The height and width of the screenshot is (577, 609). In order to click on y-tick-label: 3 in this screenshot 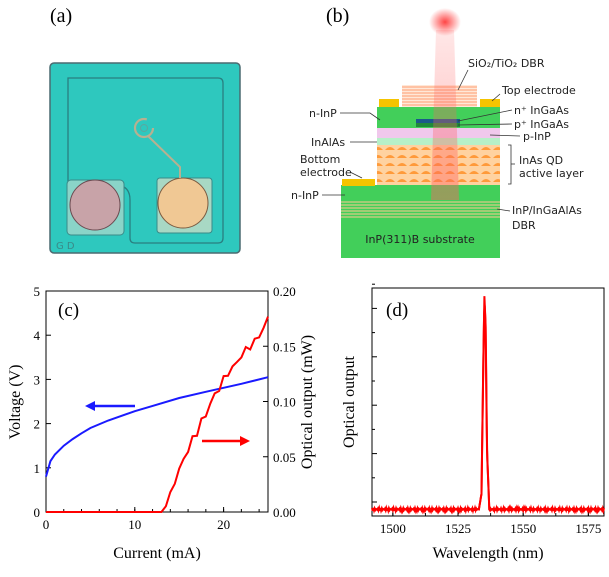, I will do `click(37, 379)`.